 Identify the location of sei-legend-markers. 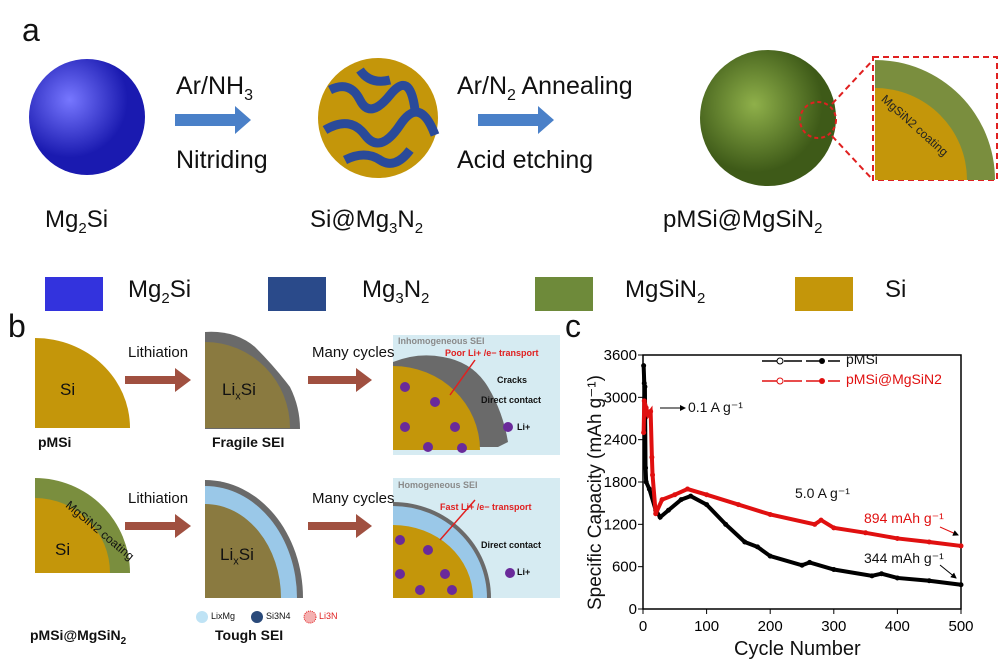
(256, 617).